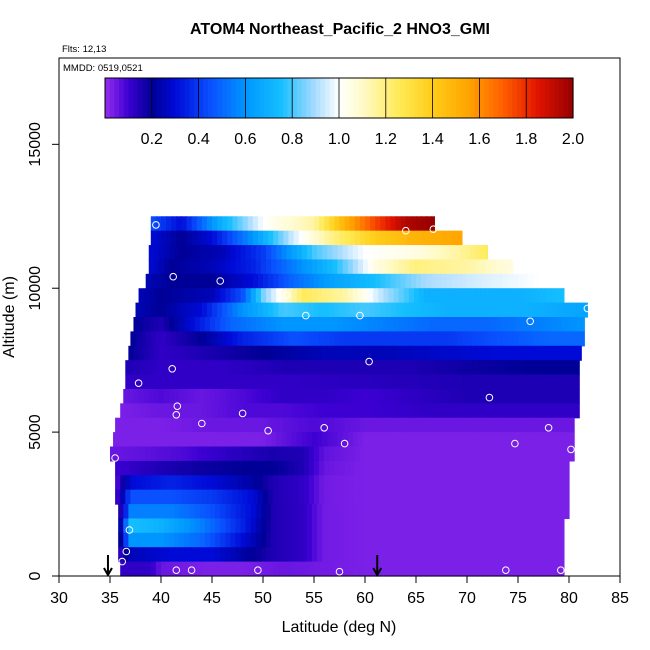 This screenshot has height=650, width=650. Describe the element at coordinates (245, 139) in the screenshot. I see `colorbar-tick-label: 0.6` at that location.